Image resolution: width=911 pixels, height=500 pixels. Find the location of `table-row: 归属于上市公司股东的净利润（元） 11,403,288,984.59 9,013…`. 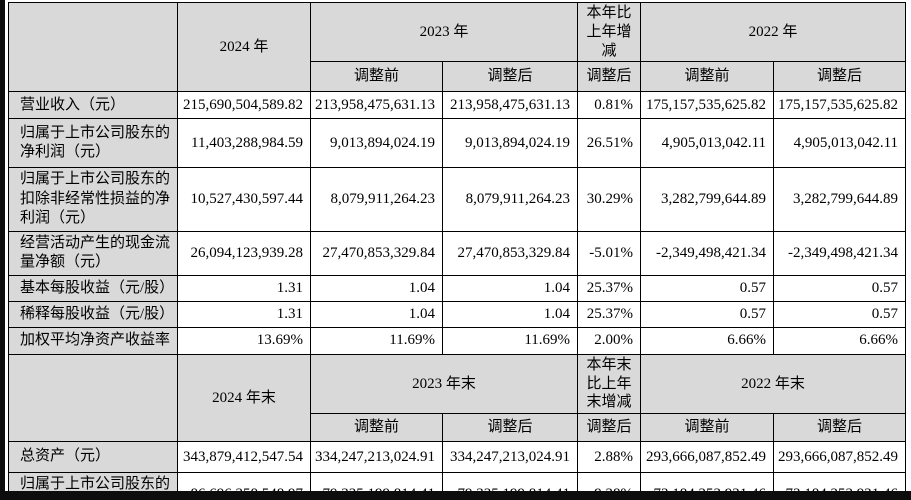

table-row: 归属于上市公司股东的净利润（元） 11,403,288,984.59 9,013… is located at coordinates (457, 143).